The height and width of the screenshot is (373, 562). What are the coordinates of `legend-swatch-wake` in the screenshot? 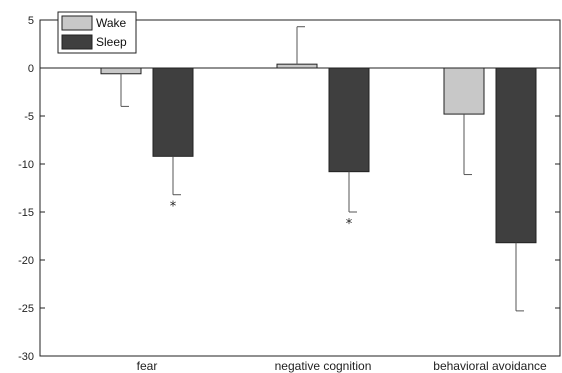 It's located at (77, 23).